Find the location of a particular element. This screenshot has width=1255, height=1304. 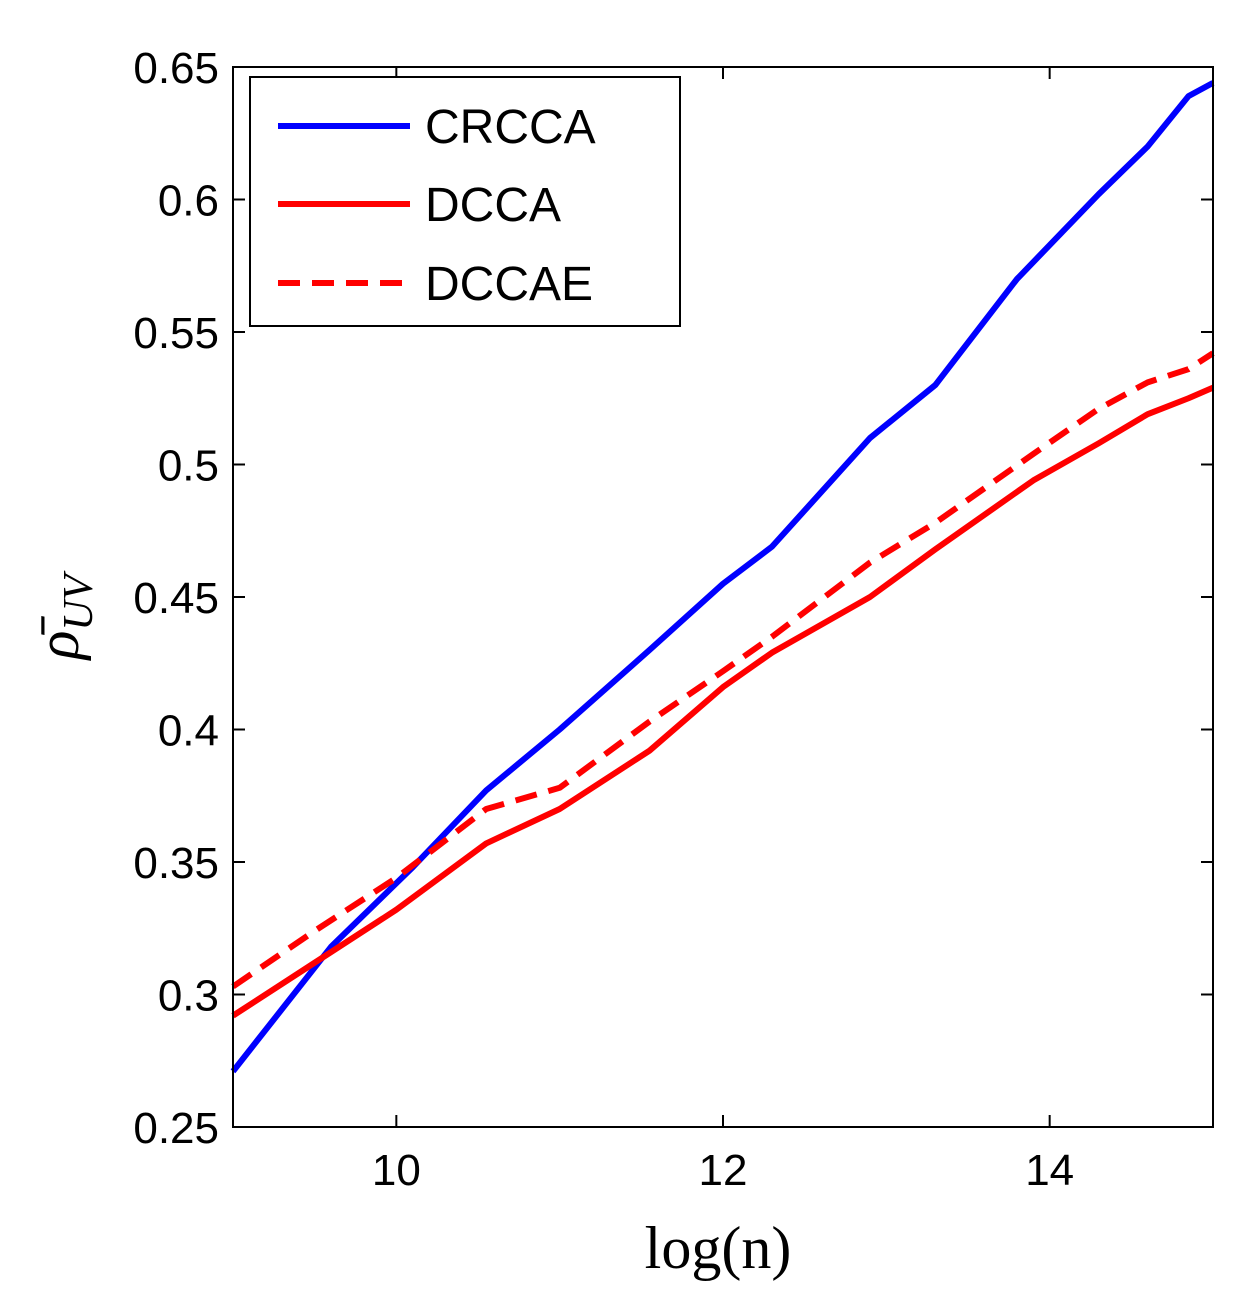

x-tick-label: 12 is located at coordinates (723, 1170).